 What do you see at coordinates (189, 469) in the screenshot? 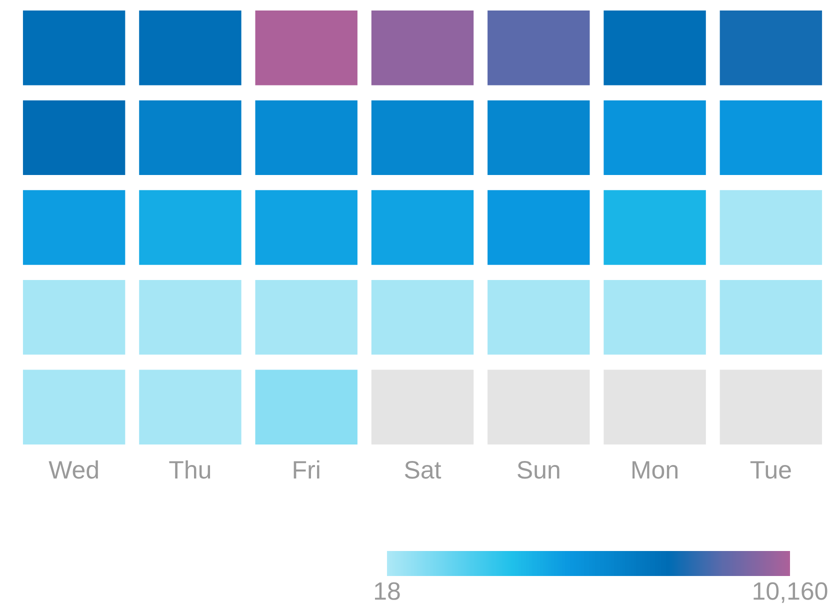
I see `x-tick-label: Thu` at bounding box center [189, 469].